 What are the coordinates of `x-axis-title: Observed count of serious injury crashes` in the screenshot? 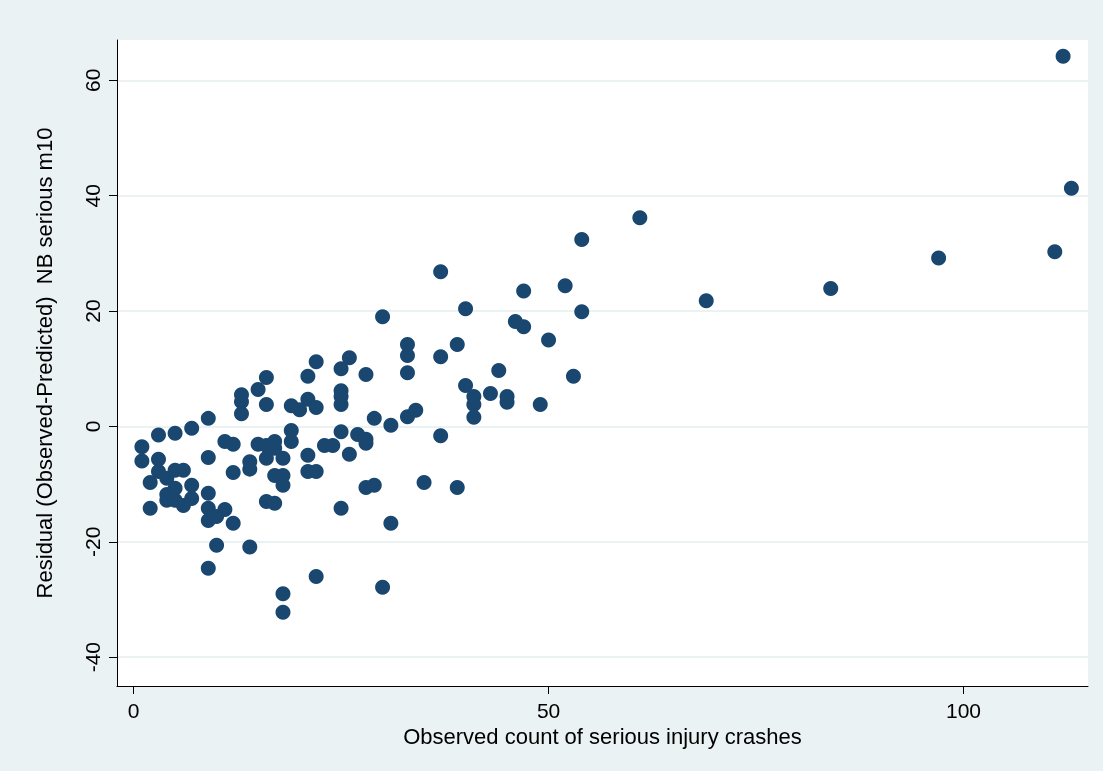 It's located at (602, 737).